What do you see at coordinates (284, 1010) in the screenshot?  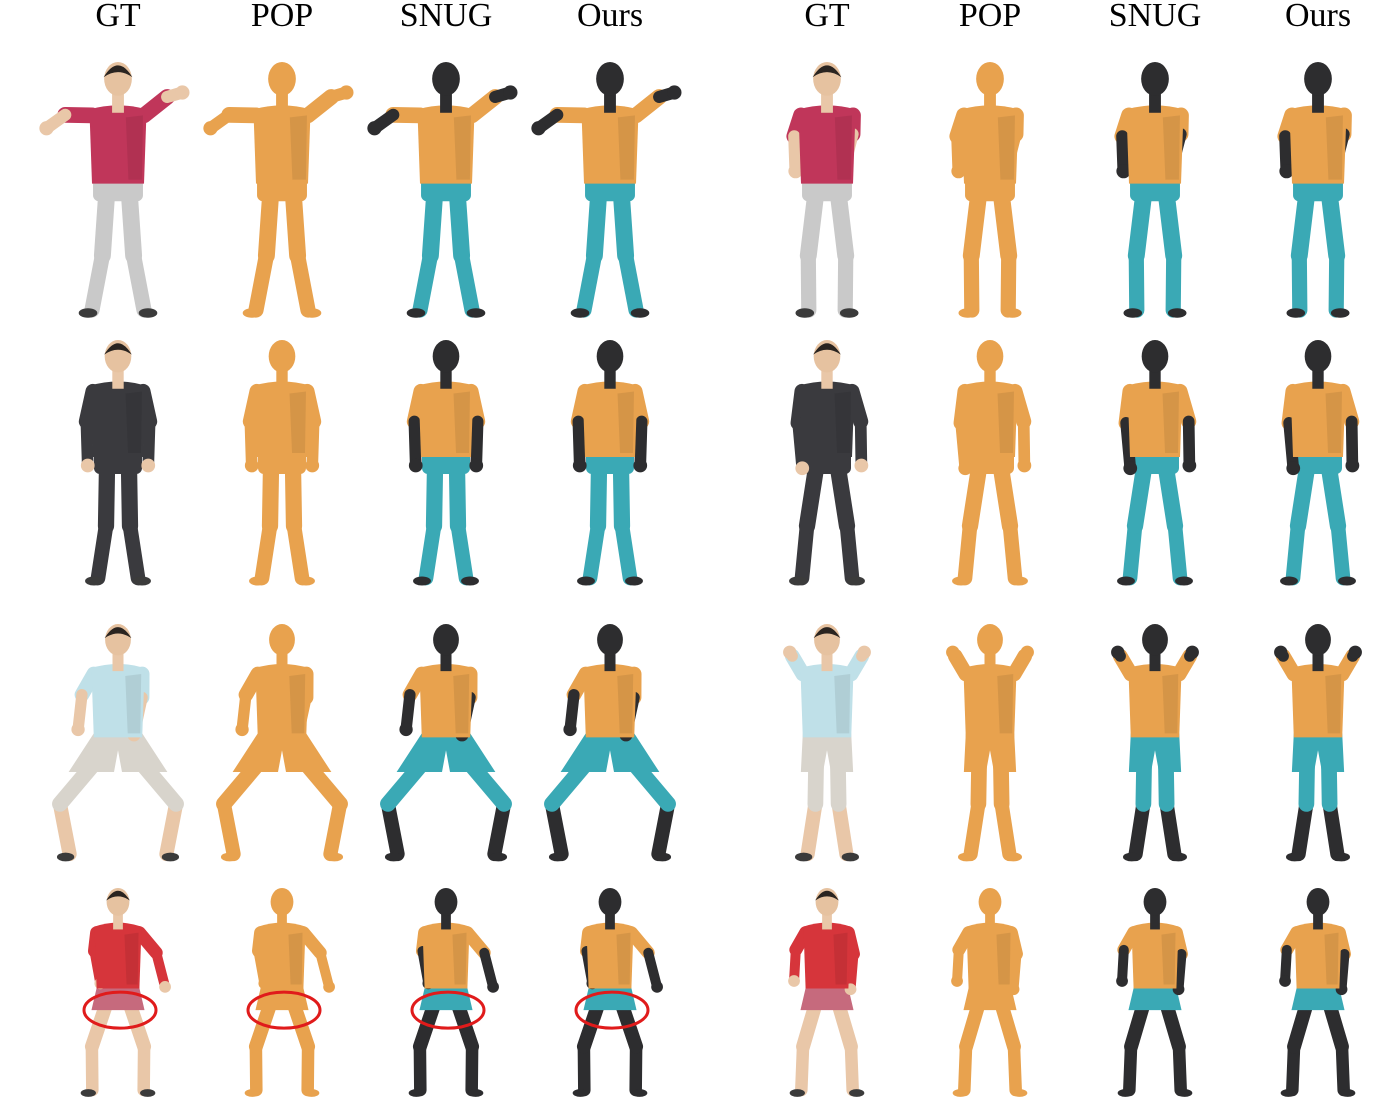 I see `highlight-circle-pop` at bounding box center [284, 1010].